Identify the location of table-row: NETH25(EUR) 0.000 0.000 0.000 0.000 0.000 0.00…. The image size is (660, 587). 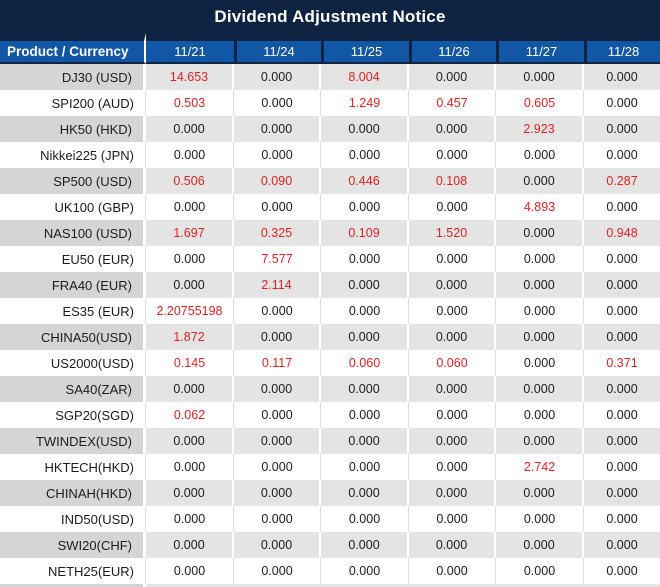
(330, 571).